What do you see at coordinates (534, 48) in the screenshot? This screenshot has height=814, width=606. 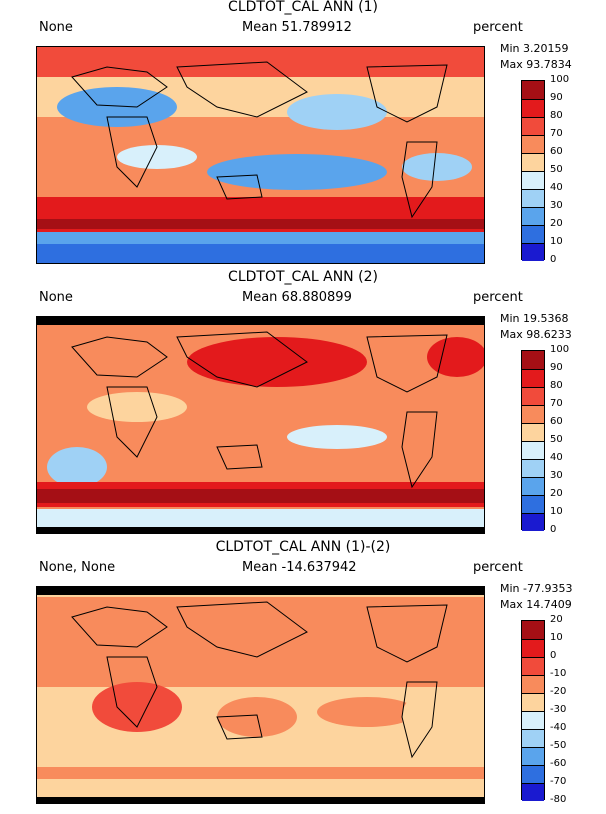 I see `min-label: Min 3.20159` at bounding box center [534, 48].